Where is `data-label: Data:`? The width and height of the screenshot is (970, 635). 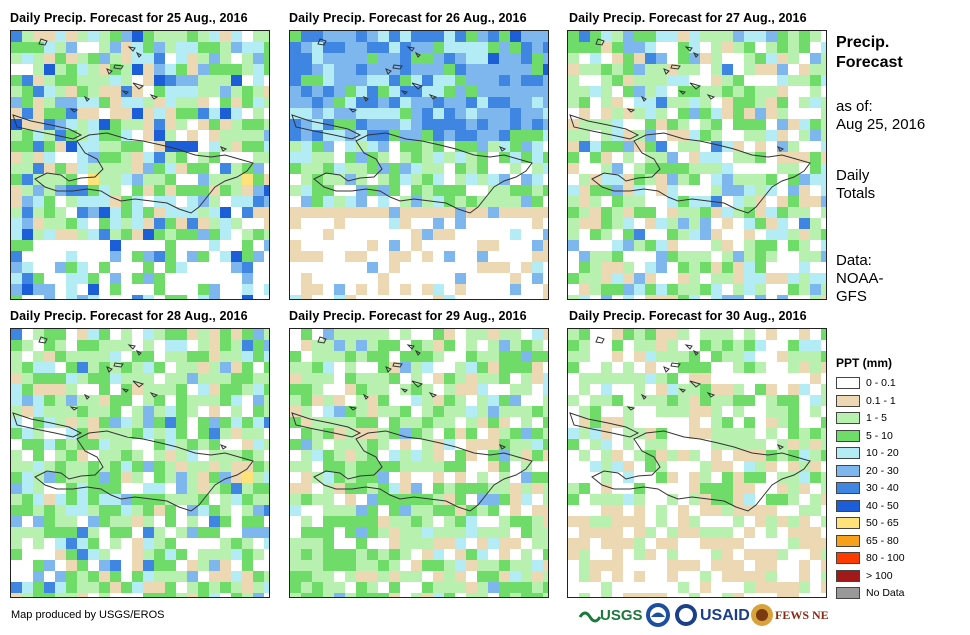
data-label: Data: is located at coordinates (854, 260).